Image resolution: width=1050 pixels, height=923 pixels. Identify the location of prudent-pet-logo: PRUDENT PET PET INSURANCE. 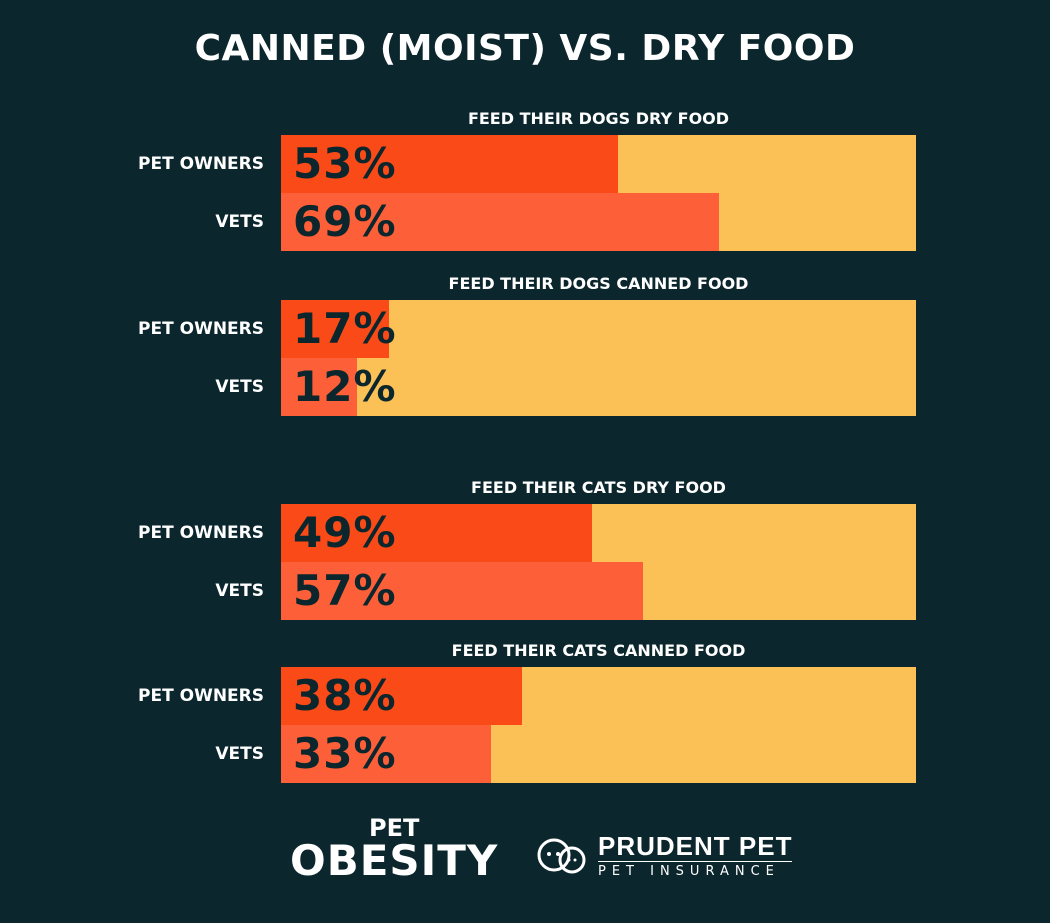
(663, 855).